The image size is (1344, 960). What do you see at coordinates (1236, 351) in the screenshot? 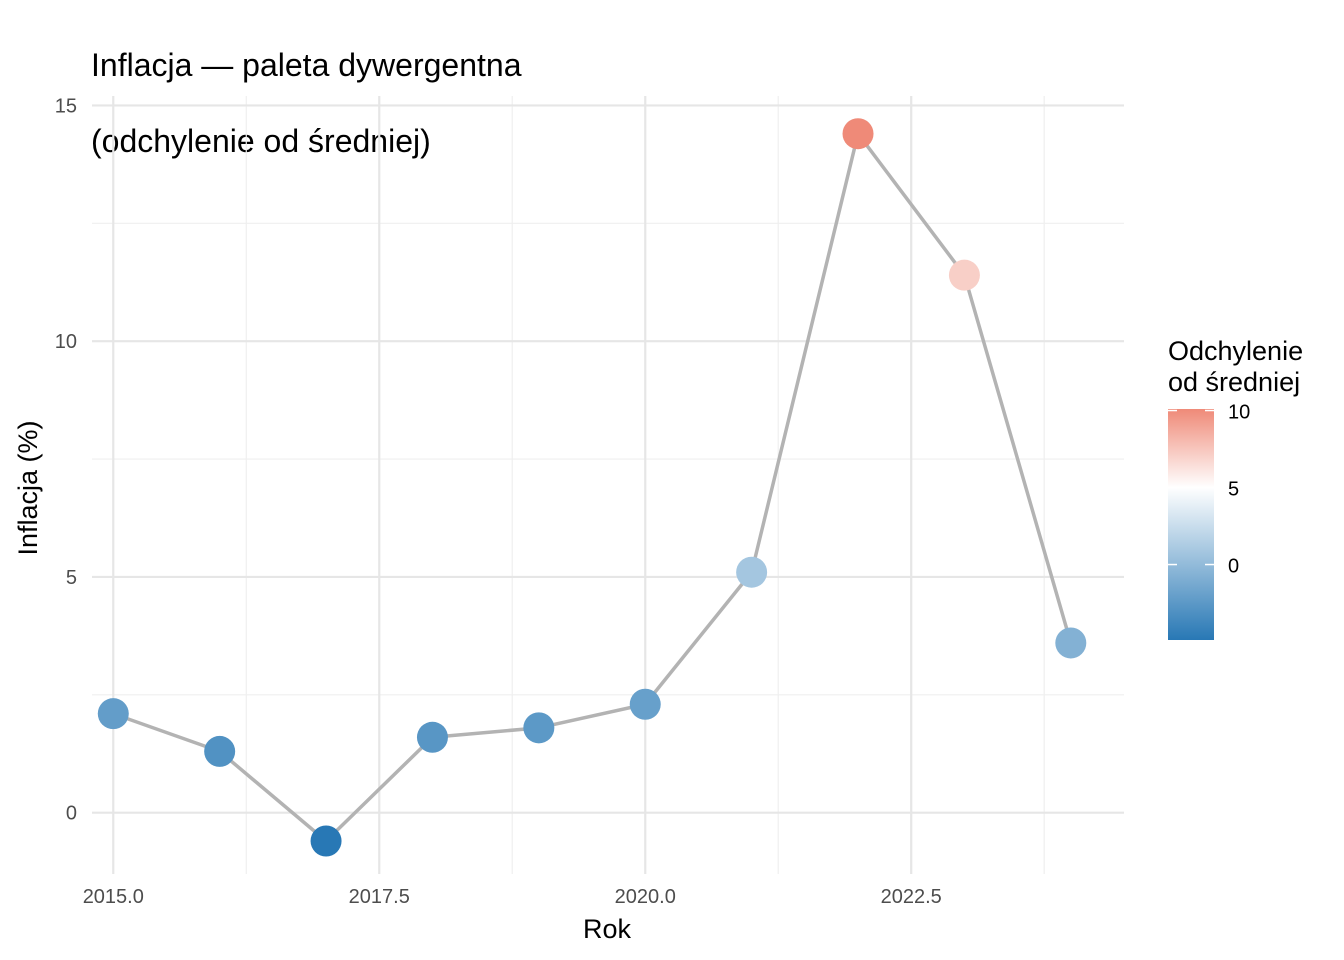
I see `legend-title-line1: Odchylenie` at bounding box center [1236, 351].